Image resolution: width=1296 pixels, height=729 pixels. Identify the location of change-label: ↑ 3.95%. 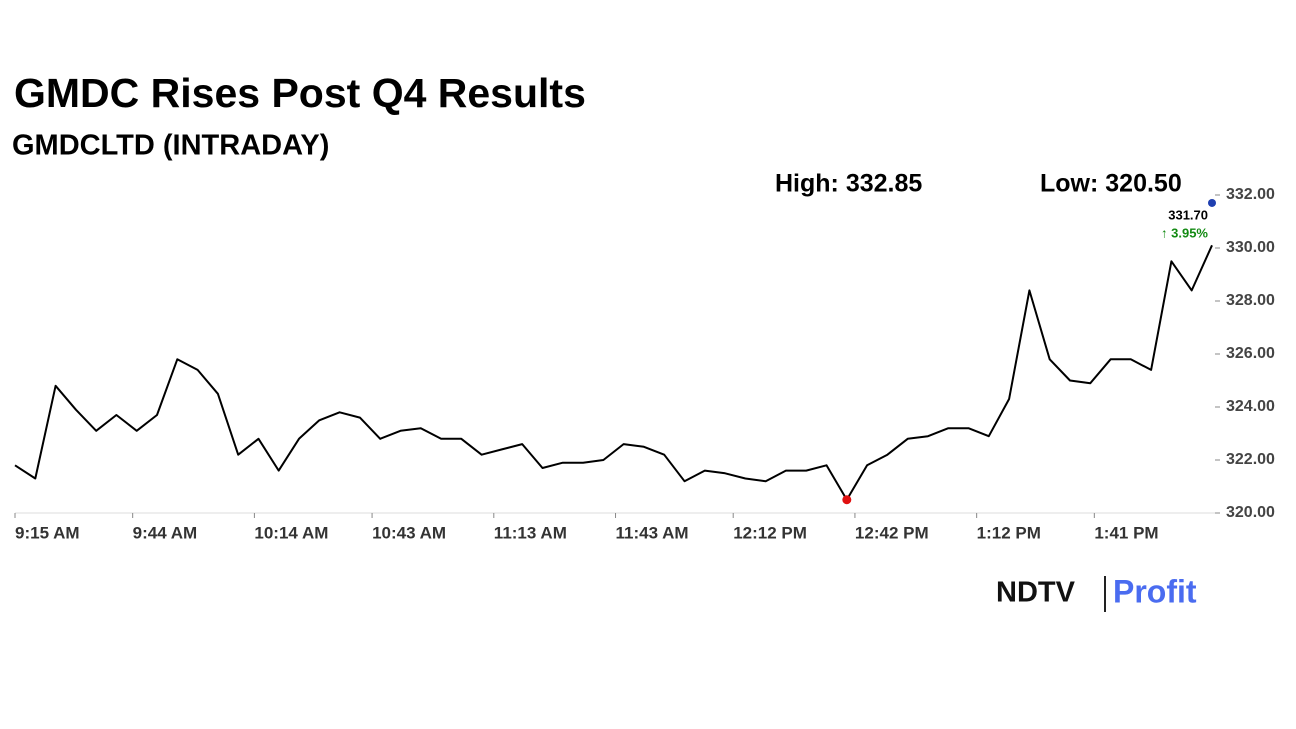
(1184, 232).